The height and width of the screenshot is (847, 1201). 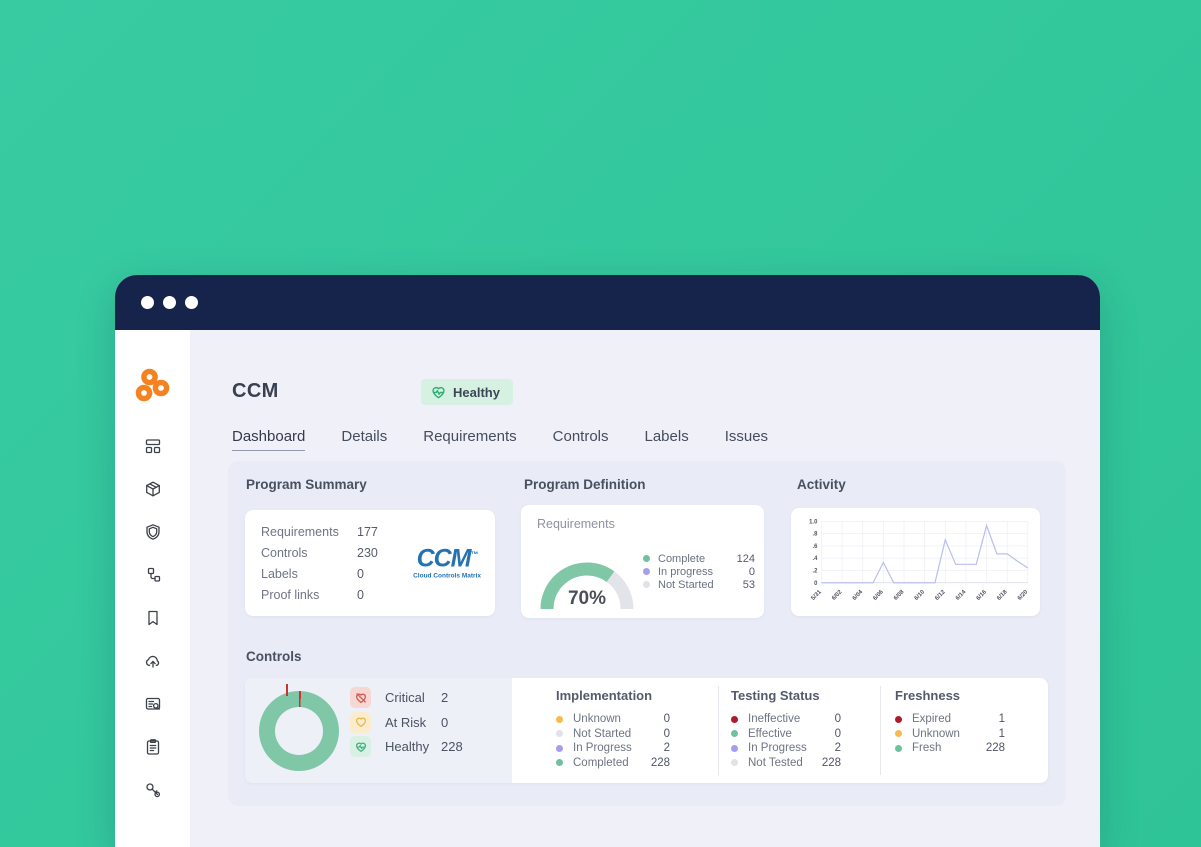 I want to click on status-row: Expired 1, so click(x=950, y=719).